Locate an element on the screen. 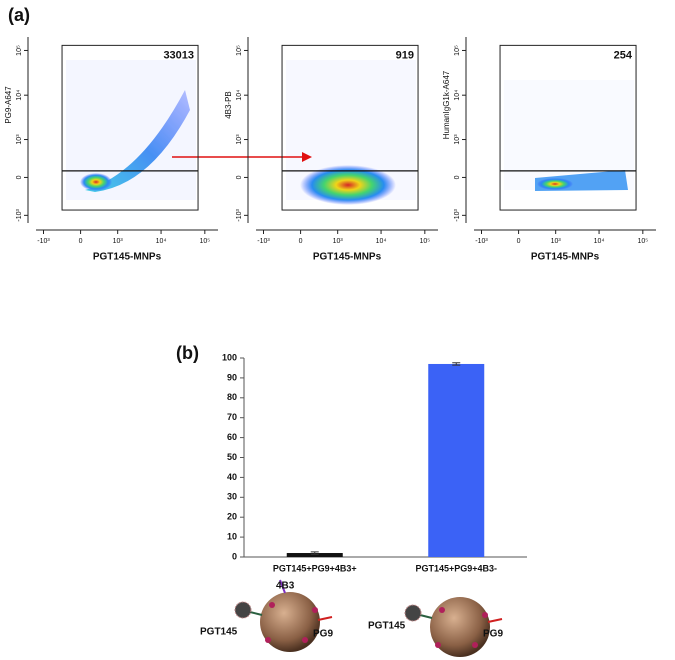 The height and width of the screenshot is (660, 675). panel-label: (b) is located at coordinates (187, 353).